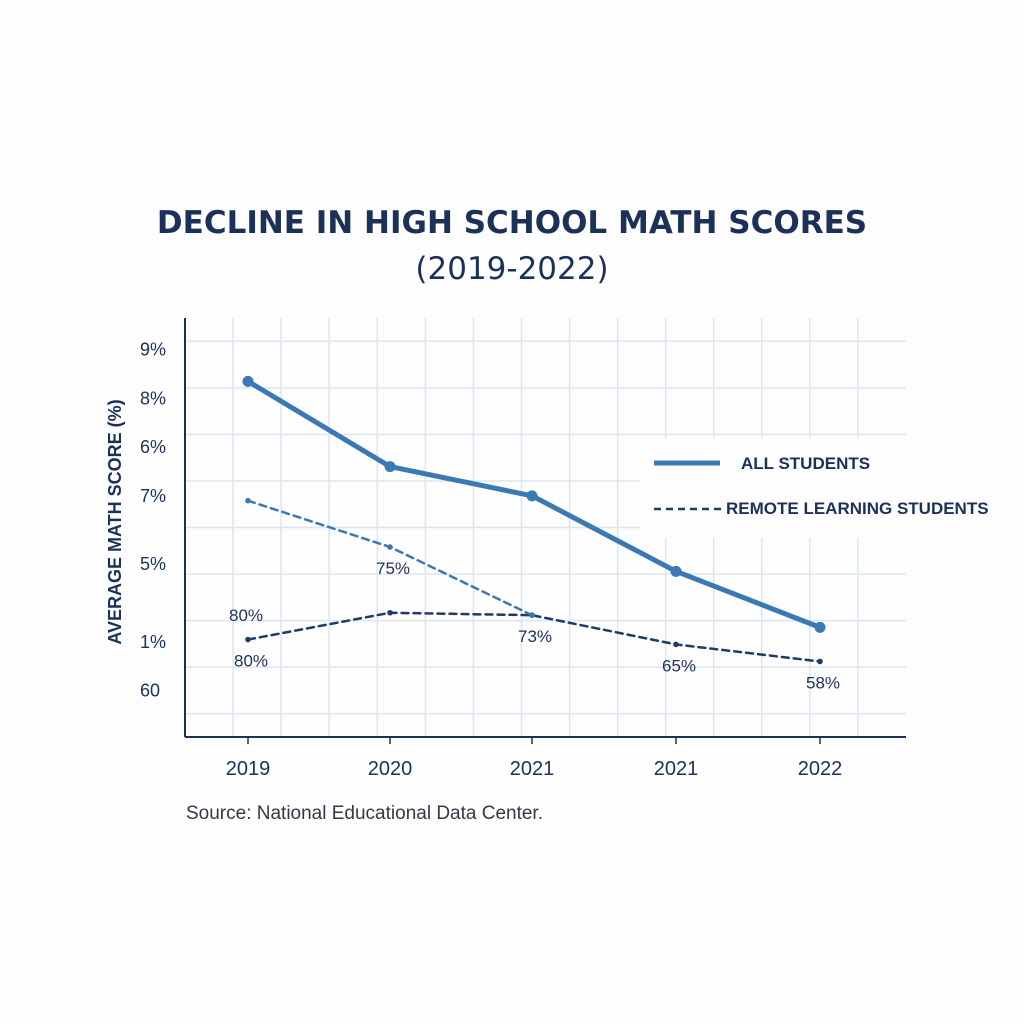 Image resolution: width=1024 pixels, height=1024 pixels. I want to click on y-tick-label: 60, so click(150, 691).